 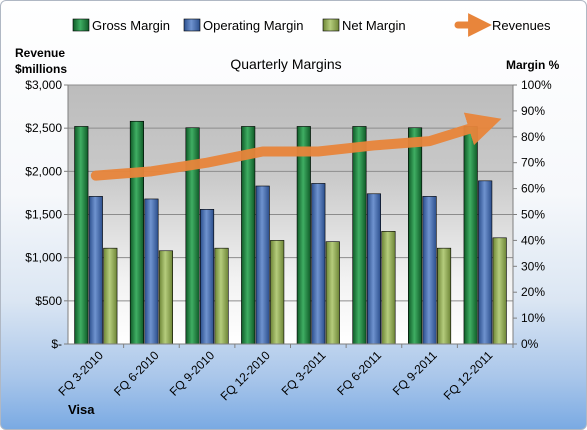 What do you see at coordinates (533, 189) in the screenshot?
I see `right-tick-label: 60%` at bounding box center [533, 189].